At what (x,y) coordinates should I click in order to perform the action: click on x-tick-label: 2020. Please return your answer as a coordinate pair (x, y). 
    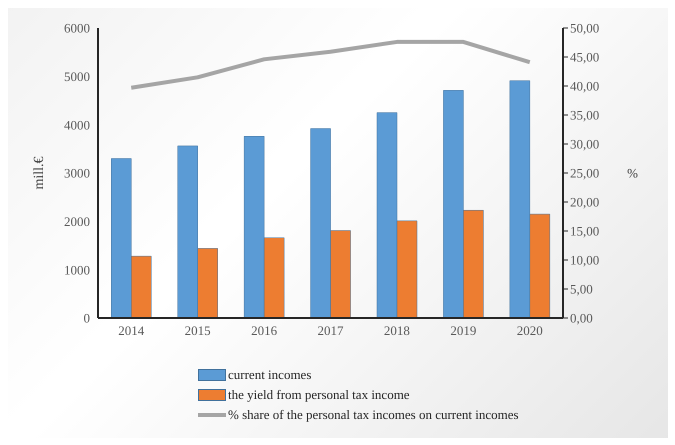
    Looking at the image, I should click on (529, 330).